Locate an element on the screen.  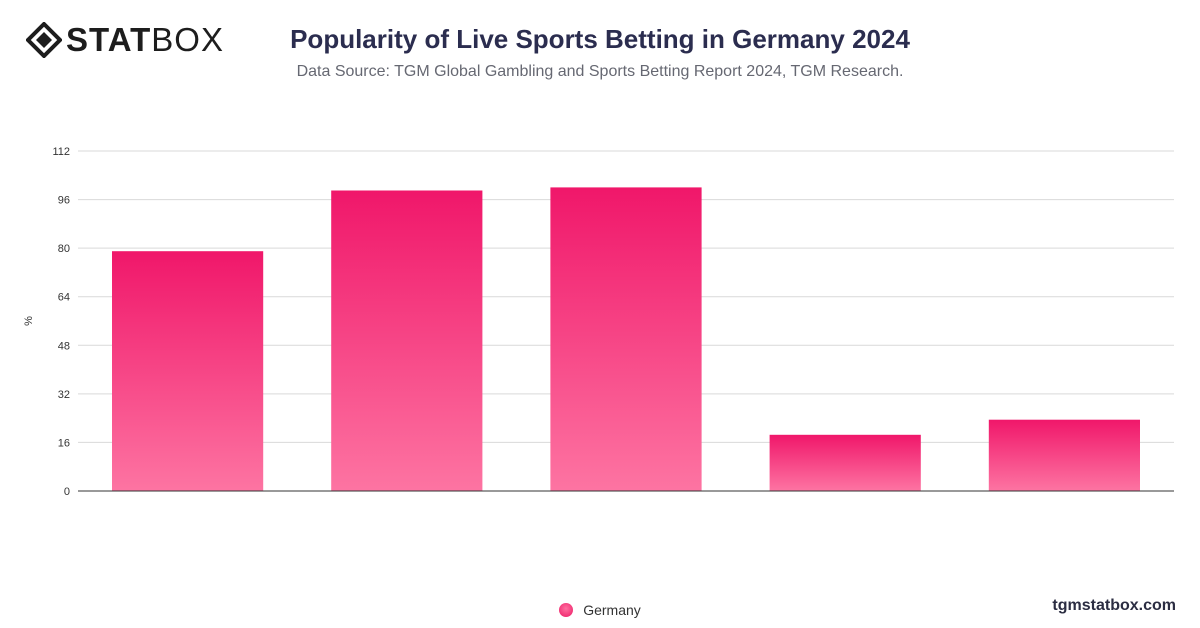
legend-marker-icon is located at coordinates (566, 610).